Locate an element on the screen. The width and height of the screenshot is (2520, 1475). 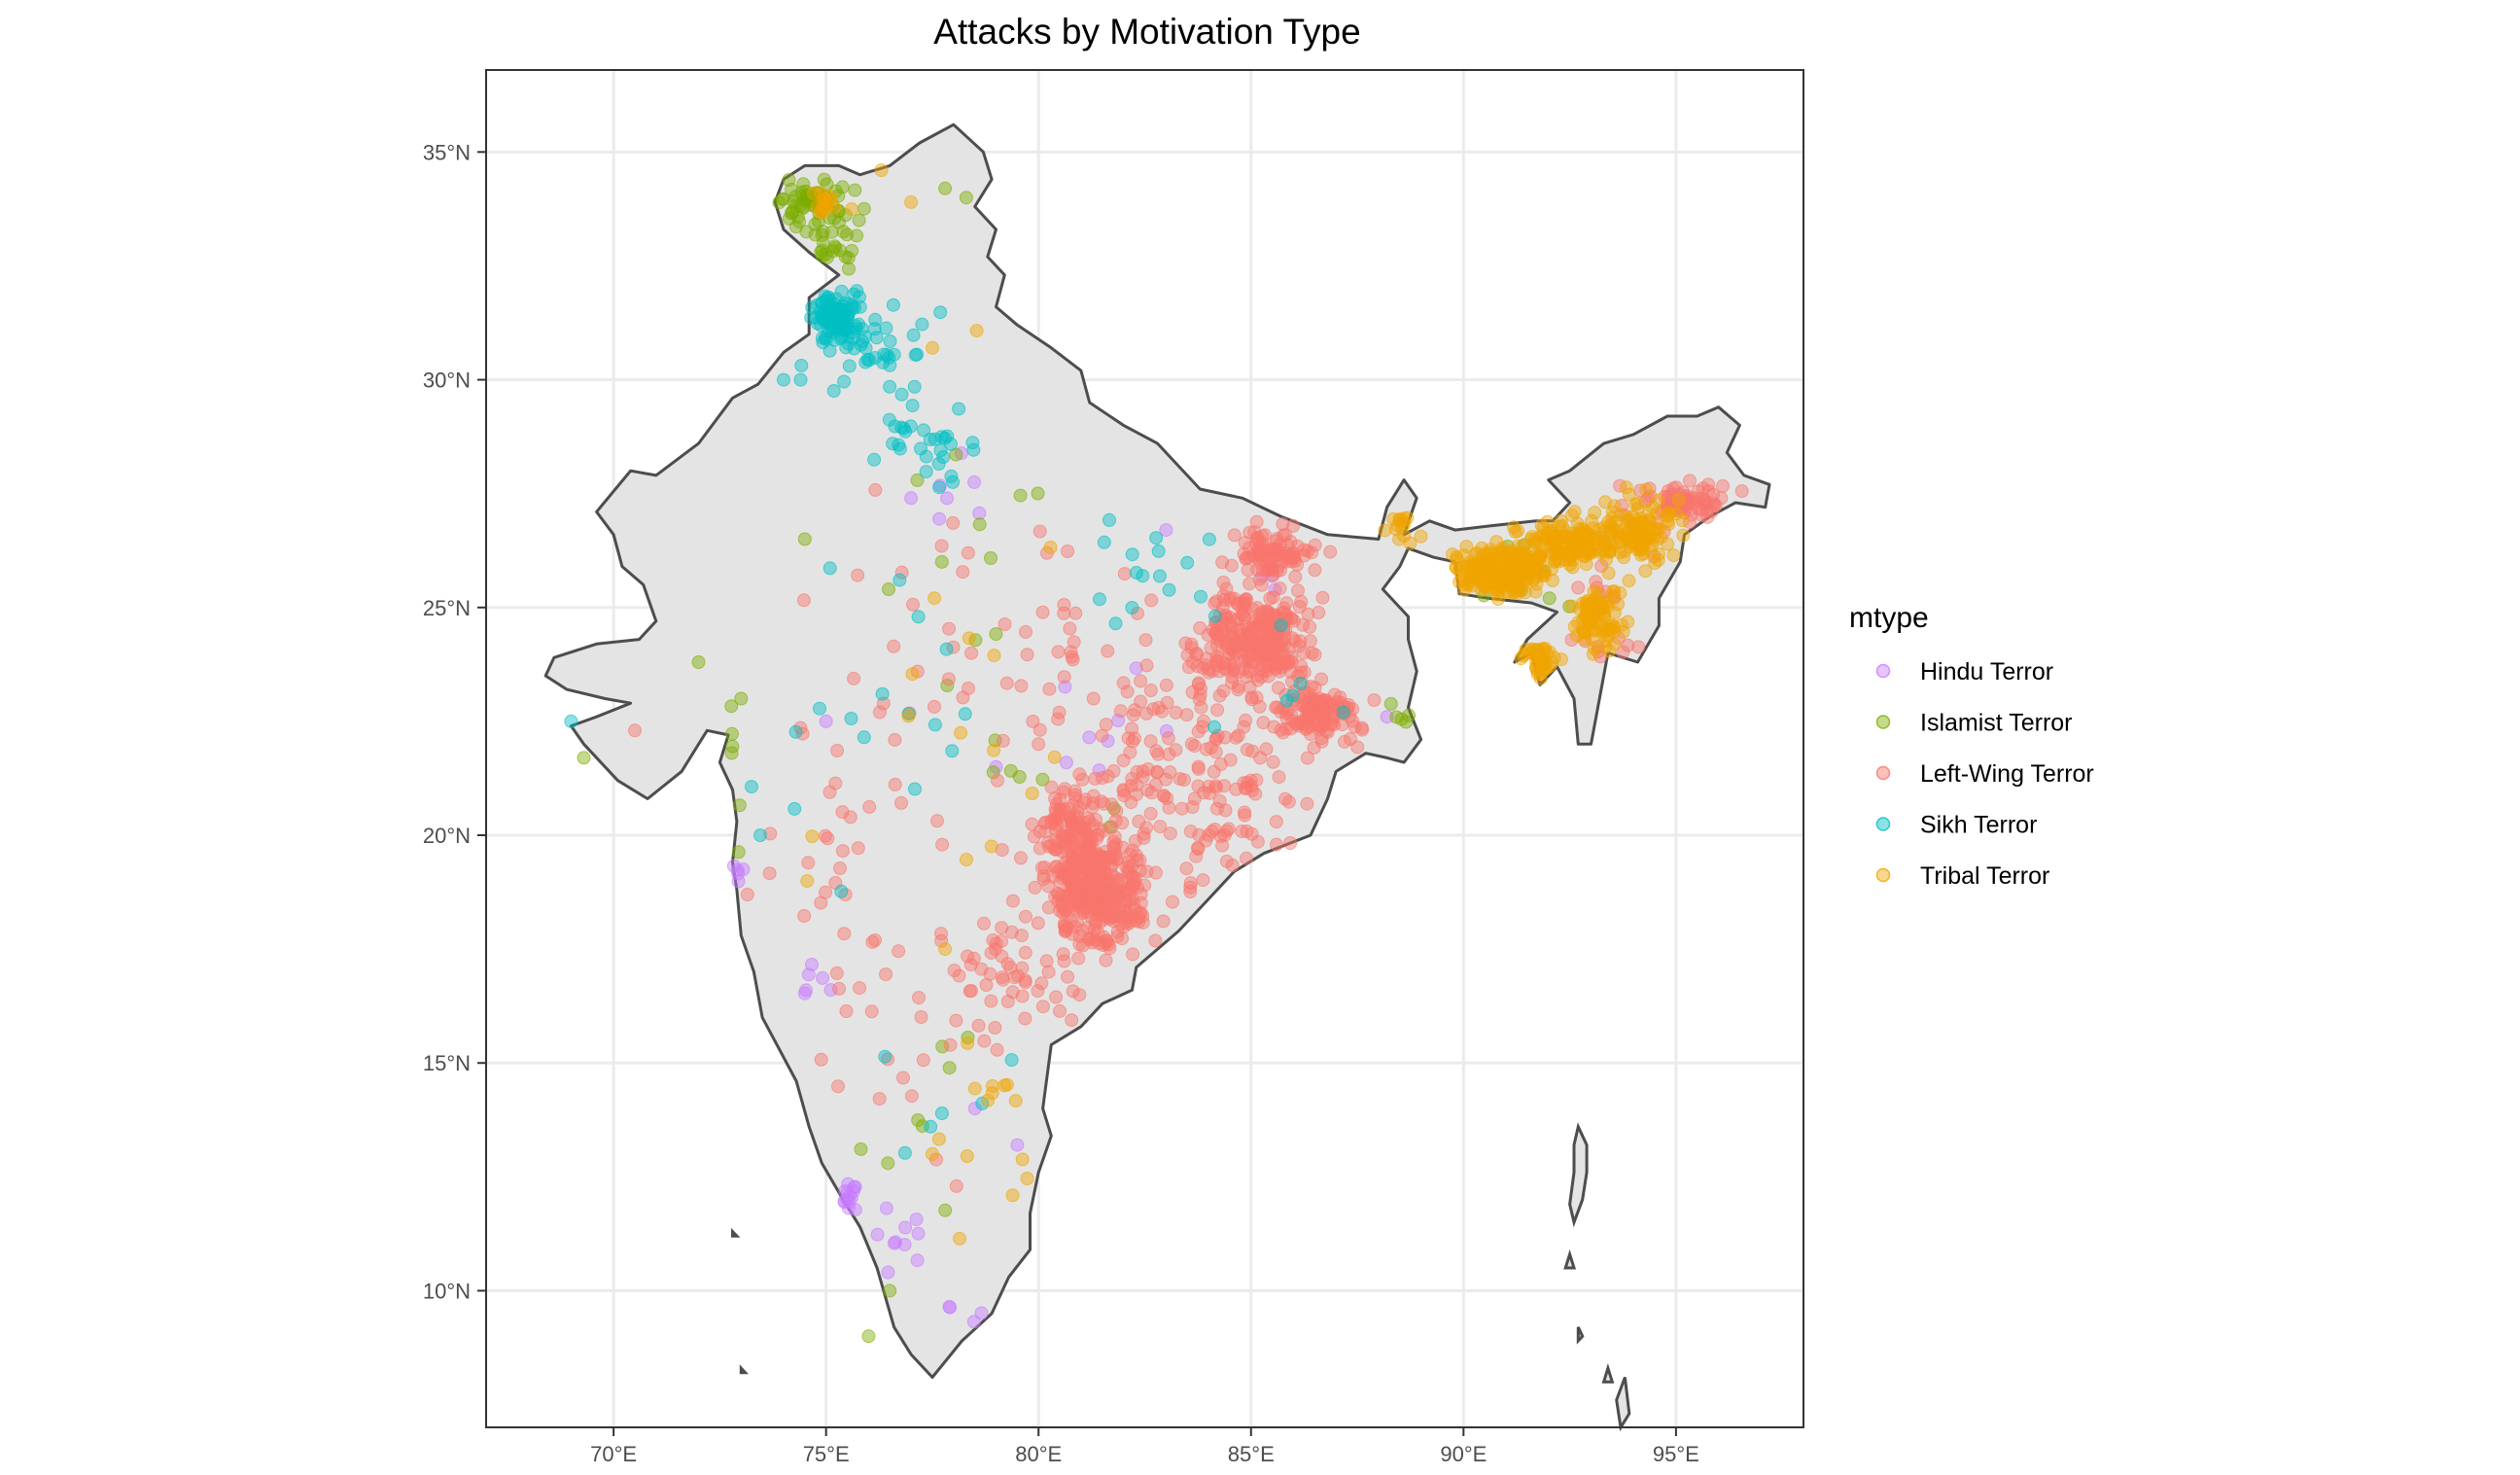
legend-label: Left-Wing Terror is located at coordinates (2007, 774).